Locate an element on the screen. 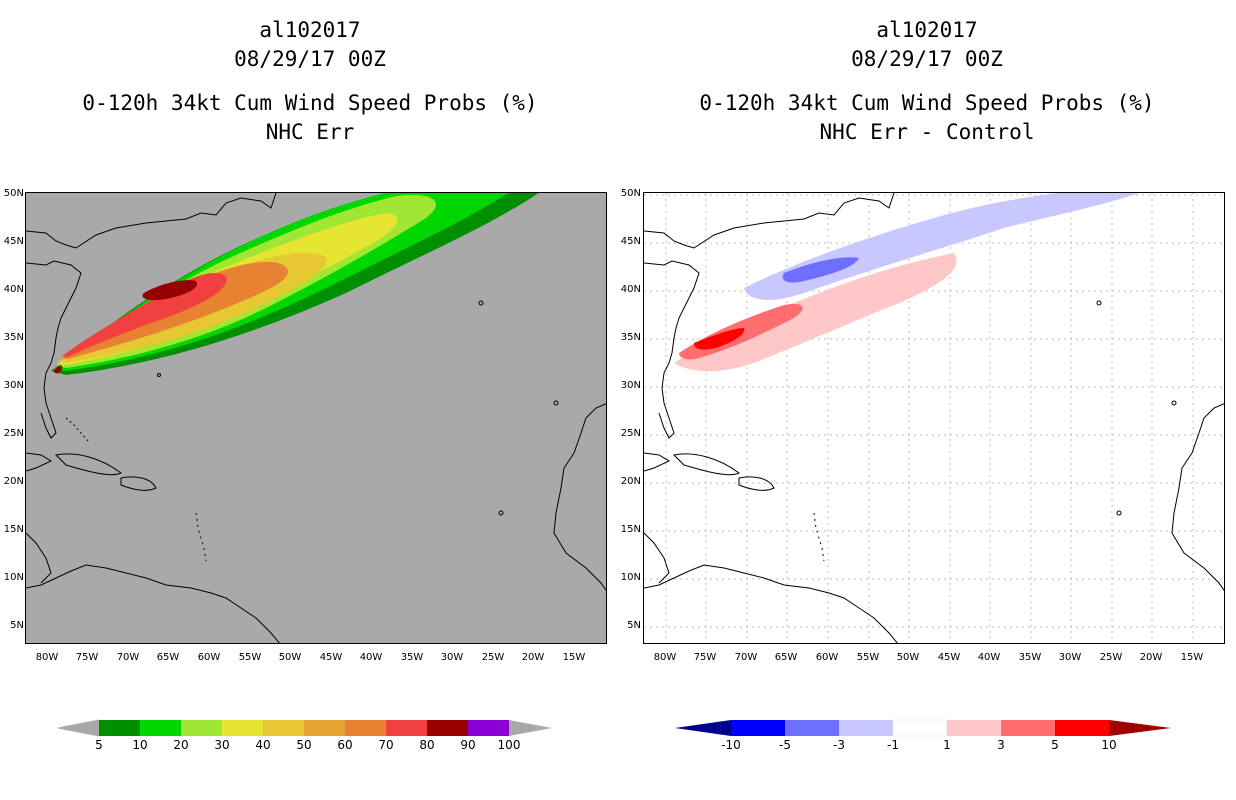 The height and width of the screenshot is (800, 1236). right-lat-label: 40N is located at coordinates (630, 289).